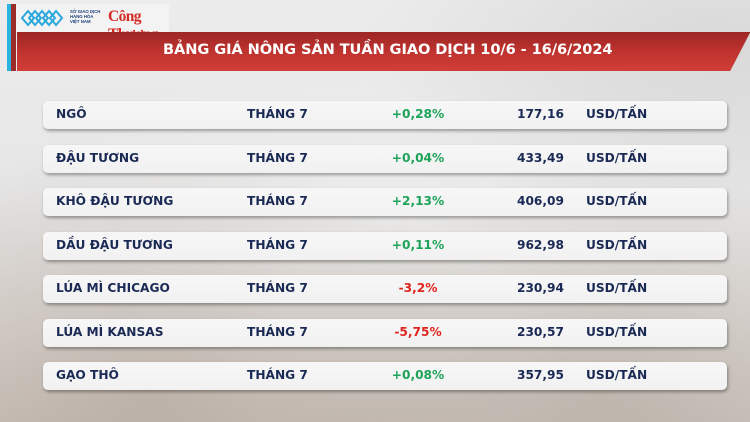 The width and height of the screenshot is (750, 422). Describe the element at coordinates (418, 157) in the screenshot. I see `weekly-change: +0,04%` at that location.